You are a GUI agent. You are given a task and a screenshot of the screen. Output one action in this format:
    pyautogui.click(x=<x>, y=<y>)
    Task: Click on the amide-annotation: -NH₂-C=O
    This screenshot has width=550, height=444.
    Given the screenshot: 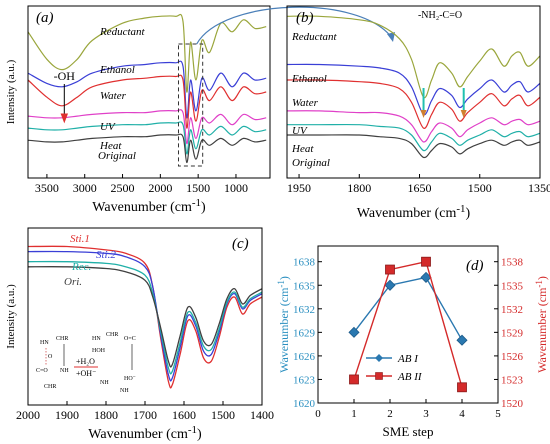 What is the action you would take?
    pyautogui.click(x=440, y=15)
    